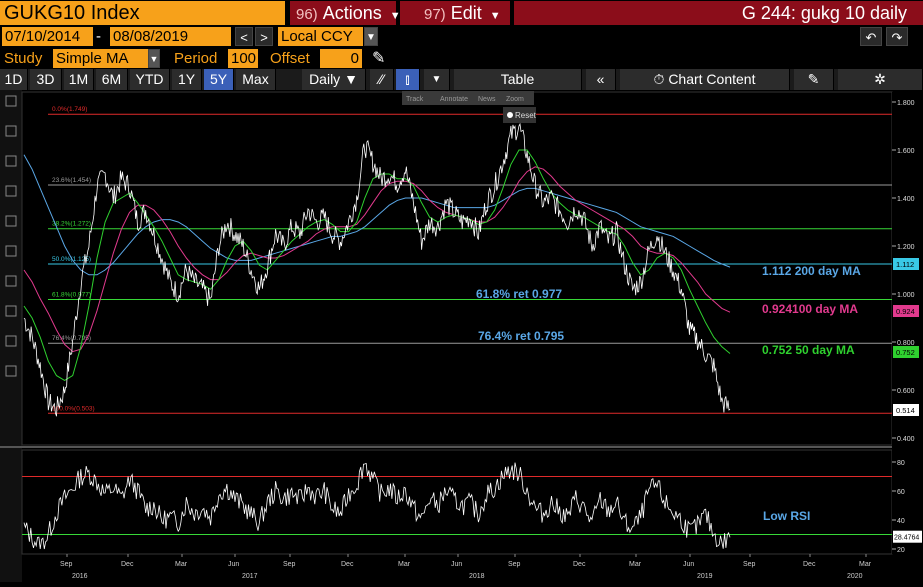 The width and height of the screenshot is (923, 587). I want to click on news-tool: News, so click(487, 99).